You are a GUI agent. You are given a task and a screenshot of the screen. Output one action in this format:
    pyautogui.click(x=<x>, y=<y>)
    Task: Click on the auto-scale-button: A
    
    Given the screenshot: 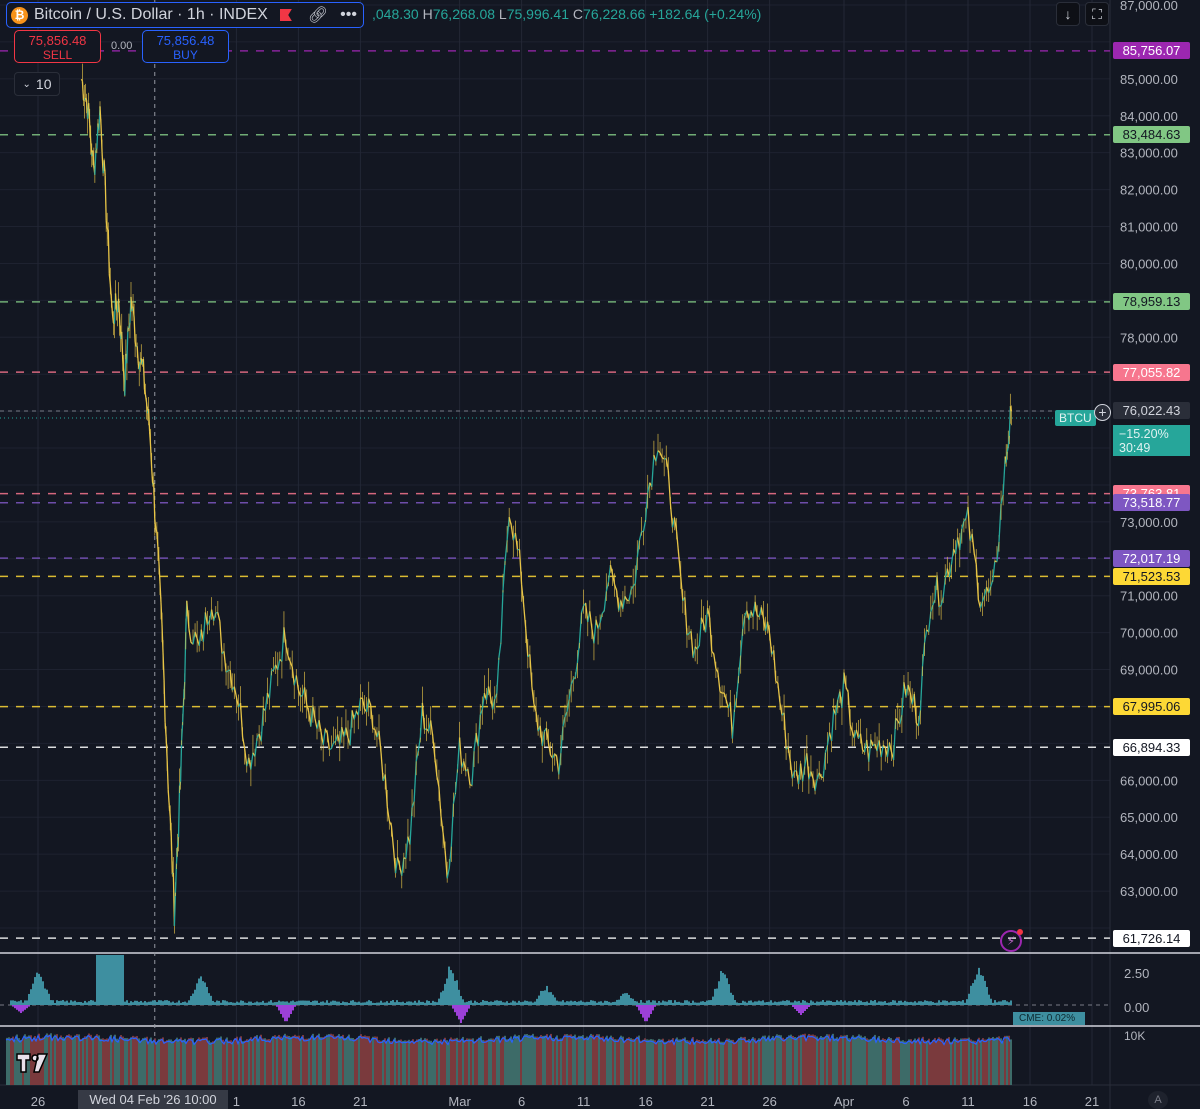 What is the action you would take?
    pyautogui.click(x=1158, y=1100)
    